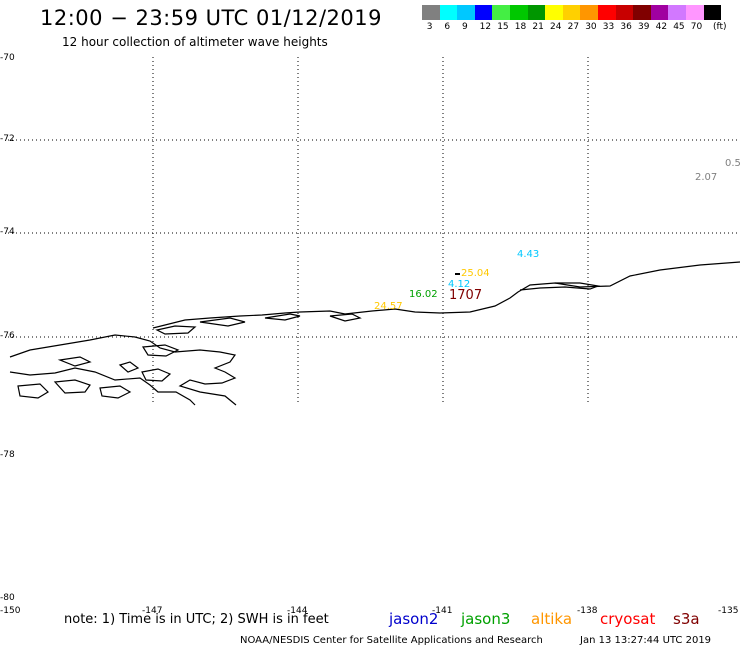 This screenshot has height=650, width=740. I want to click on wave-height-label: 16.02, so click(423, 294).